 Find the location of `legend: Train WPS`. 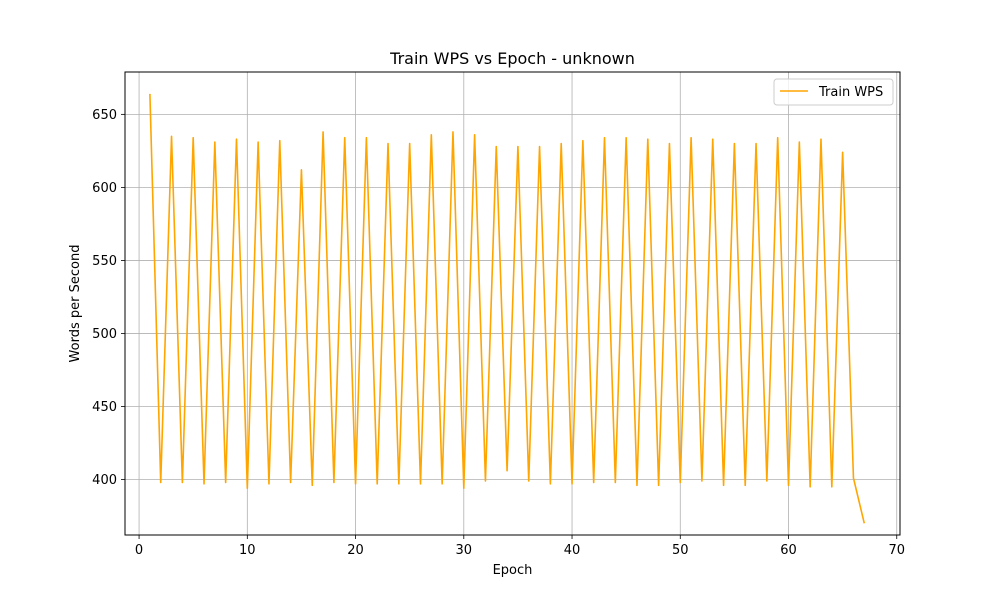

legend: Train WPS is located at coordinates (833, 92).